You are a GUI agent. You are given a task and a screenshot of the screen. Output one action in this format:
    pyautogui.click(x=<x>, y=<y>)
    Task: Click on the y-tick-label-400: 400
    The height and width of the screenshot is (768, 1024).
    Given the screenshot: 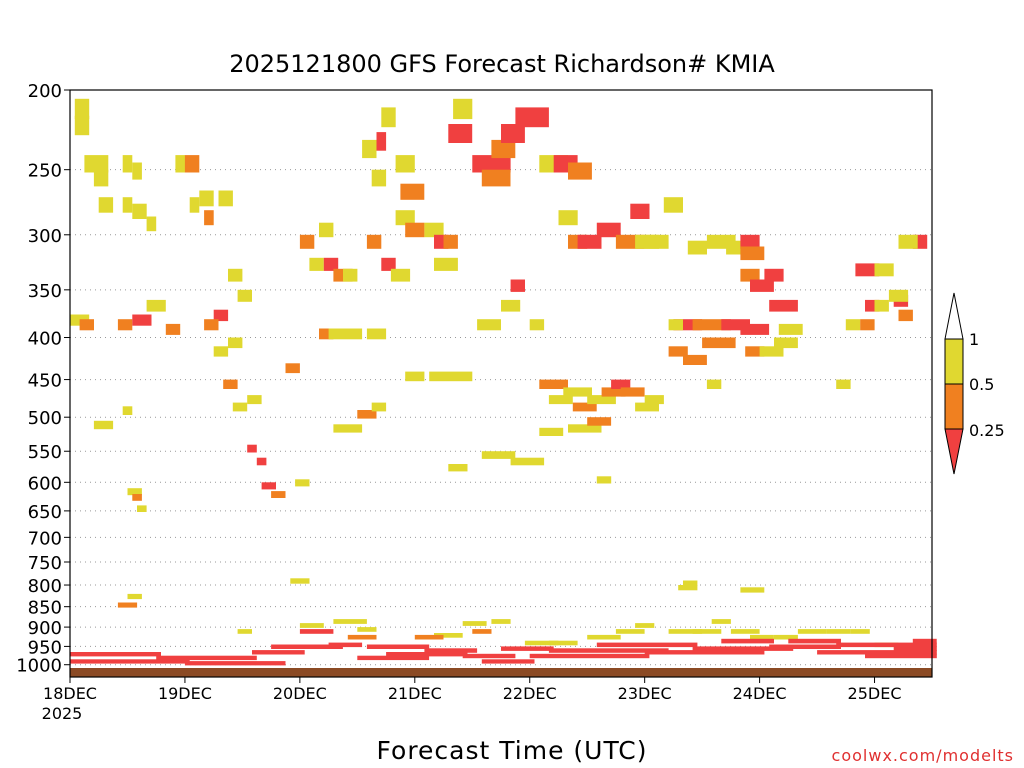 What is the action you would take?
    pyautogui.click(x=45, y=339)
    